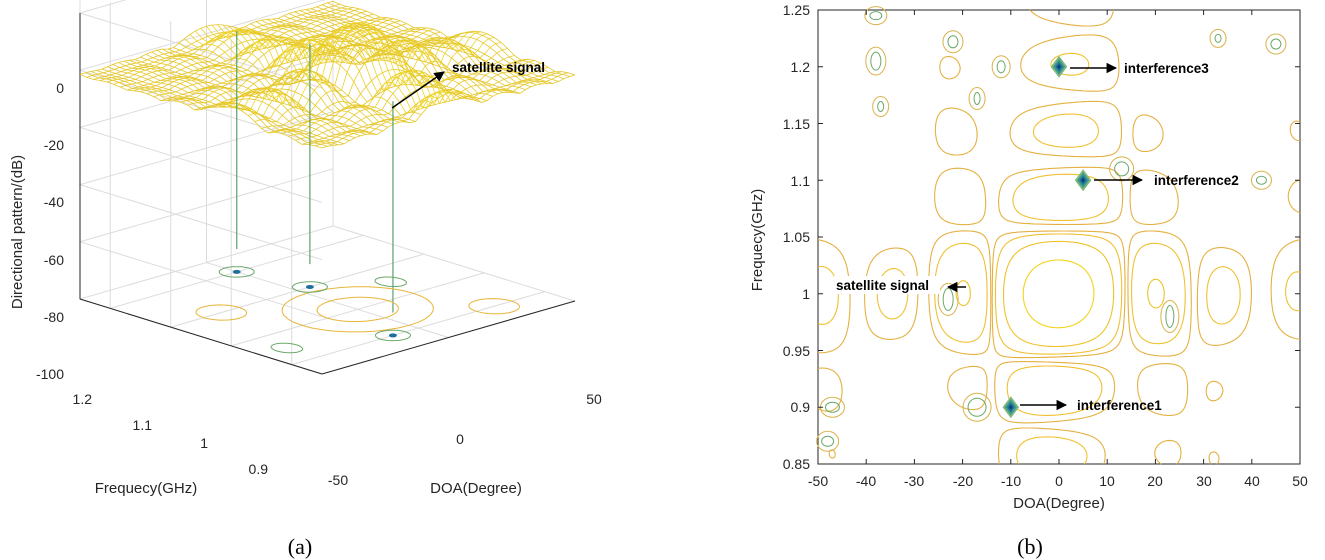 The height and width of the screenshot is (560, 1325). What do you see at coordinates (1059, 503) in the screenshot?
I see `panel-b-x-axis-label: DOA(Degree)` at bounding box center [1059, 503].